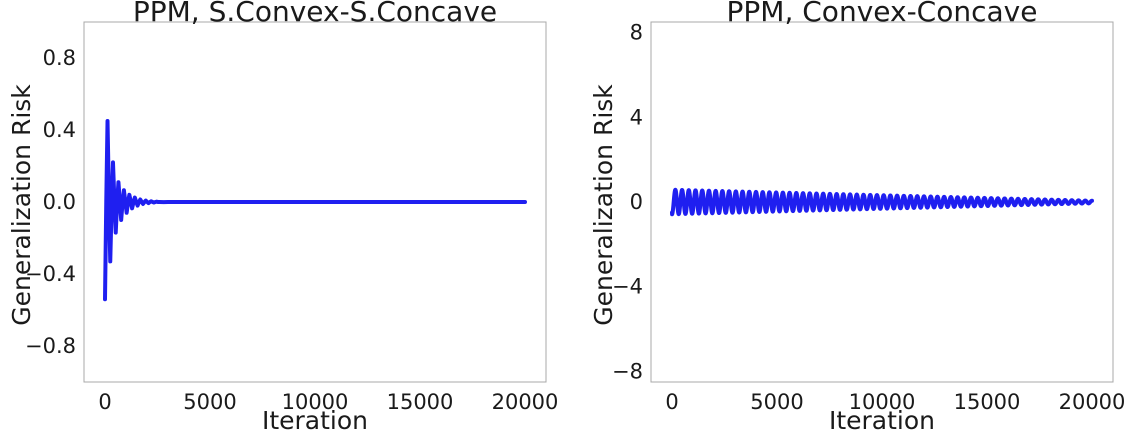 This screenshot has width=1129, height=438. I want to click on right-x-tick-label: 20000, so click(1092, 402).